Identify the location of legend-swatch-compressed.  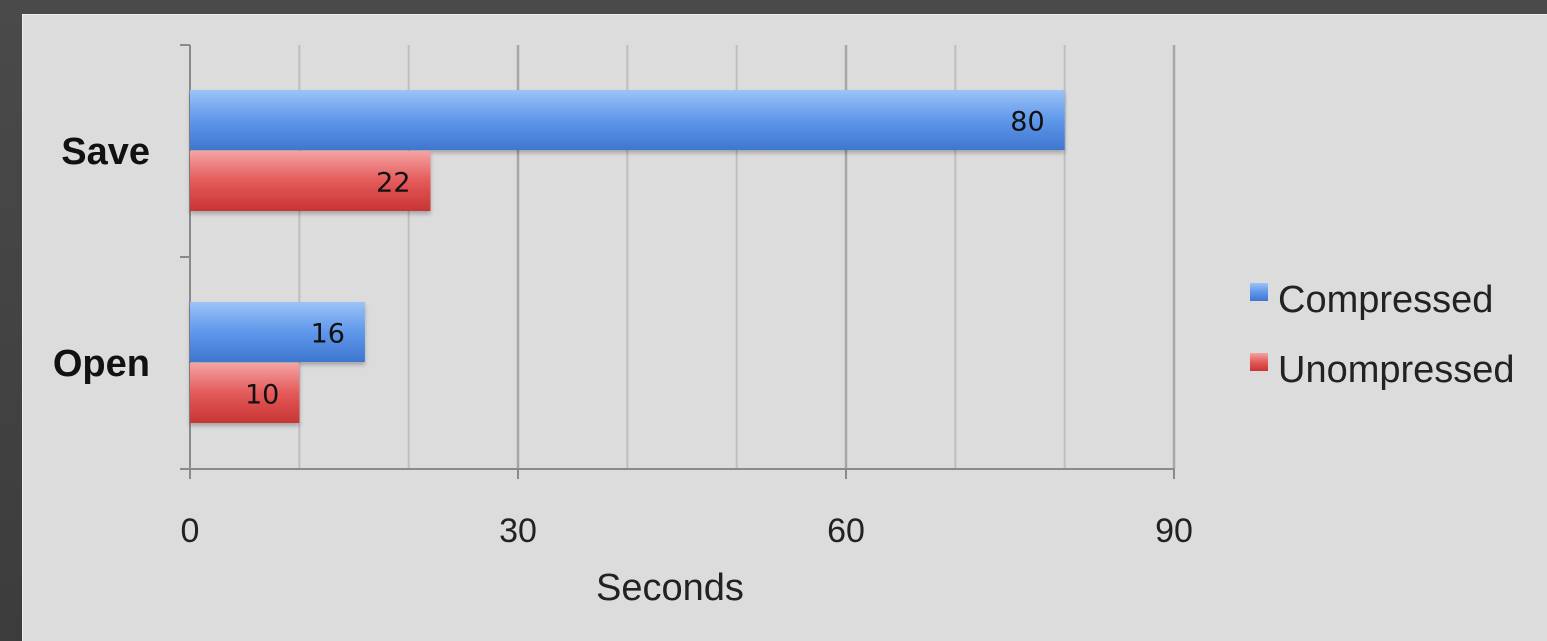
(1259, 292).